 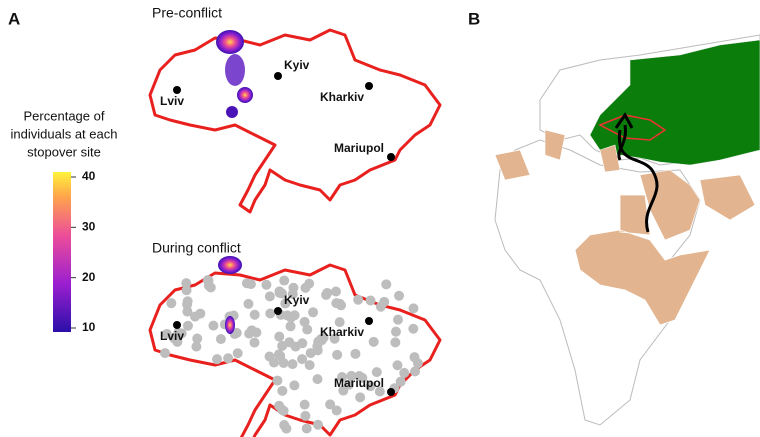 What do you see at coordinates (297, 300) in the screenshot?
I see `city-label: Kyiv` at bounding box center [297, 300].